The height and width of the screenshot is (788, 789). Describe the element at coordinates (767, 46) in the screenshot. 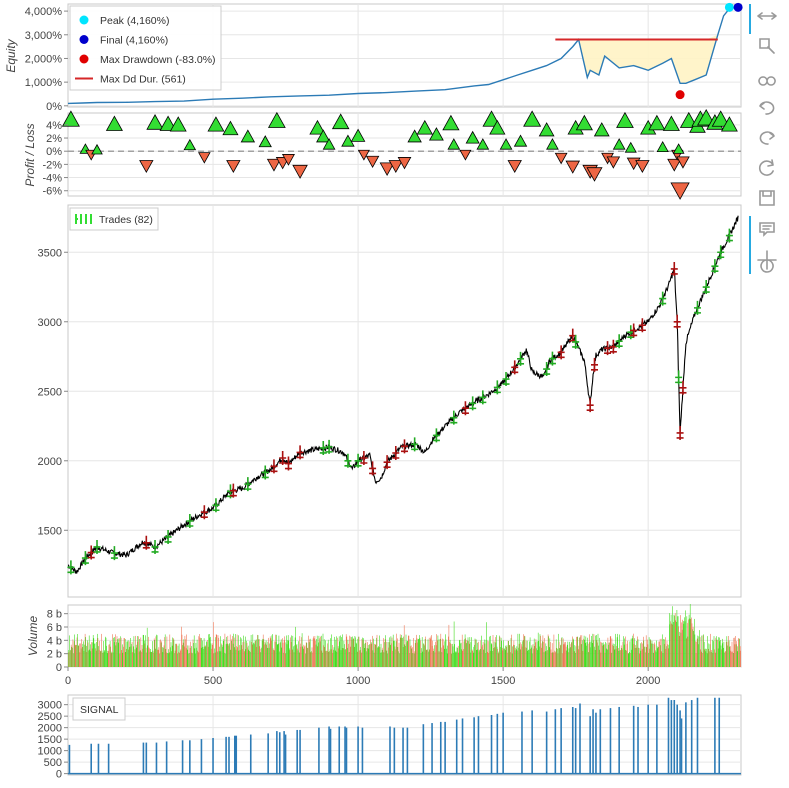

I see `box-zoom-tool-button` at that location.